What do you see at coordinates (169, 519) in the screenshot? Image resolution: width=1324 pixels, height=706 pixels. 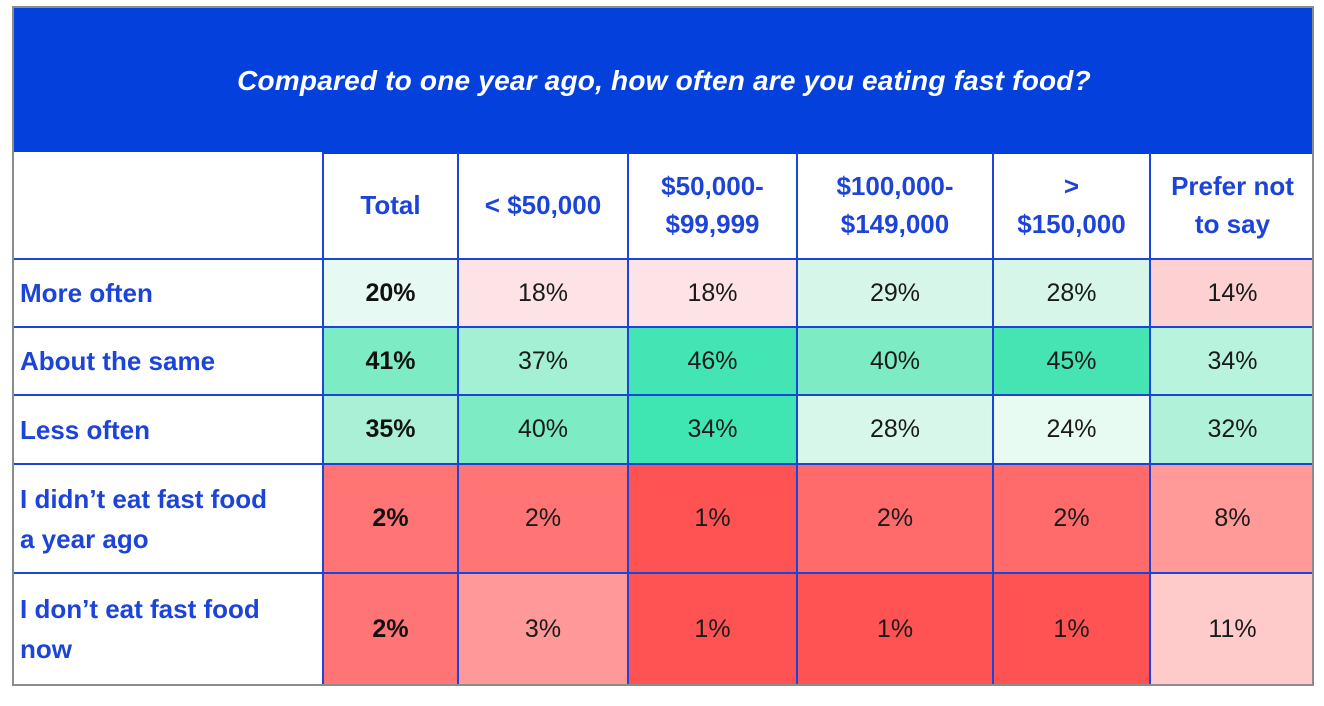 I see `row-label: I didn’t eat fast food a year ago` at bounding box center [169, 519].